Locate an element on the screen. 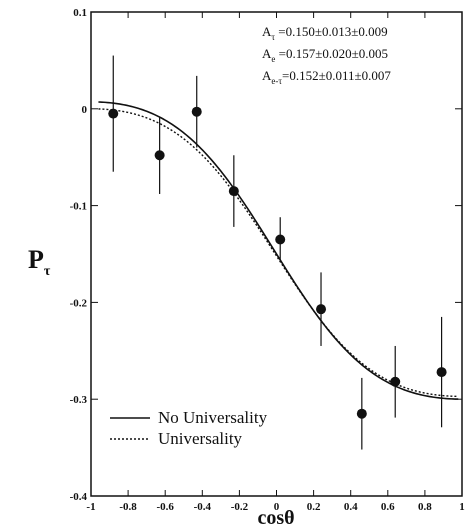  annotation-2: Ae-τ=0.152±0.011±0.007 is located at coordinates (326, 77).